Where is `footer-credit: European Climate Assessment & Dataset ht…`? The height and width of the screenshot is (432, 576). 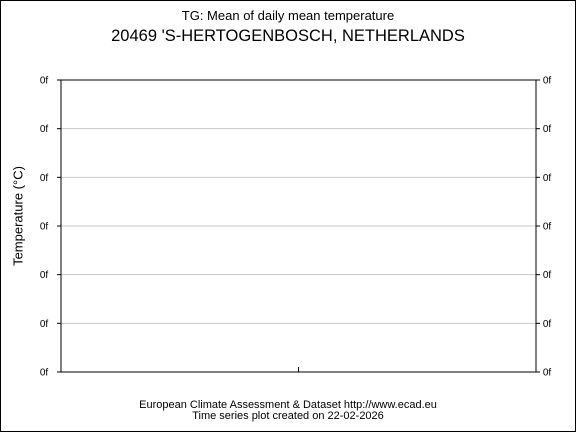 footer-credit: European Climate Assessment & Dataset ht… is located at coordinates (288, 405).